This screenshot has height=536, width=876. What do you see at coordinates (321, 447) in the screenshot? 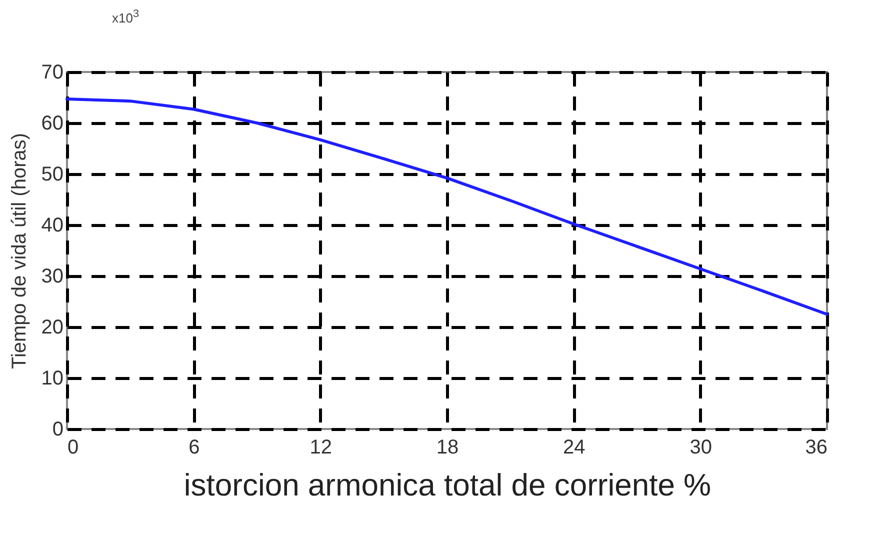
I see `x-tick-label: 12` at bounding box center [321, 447].